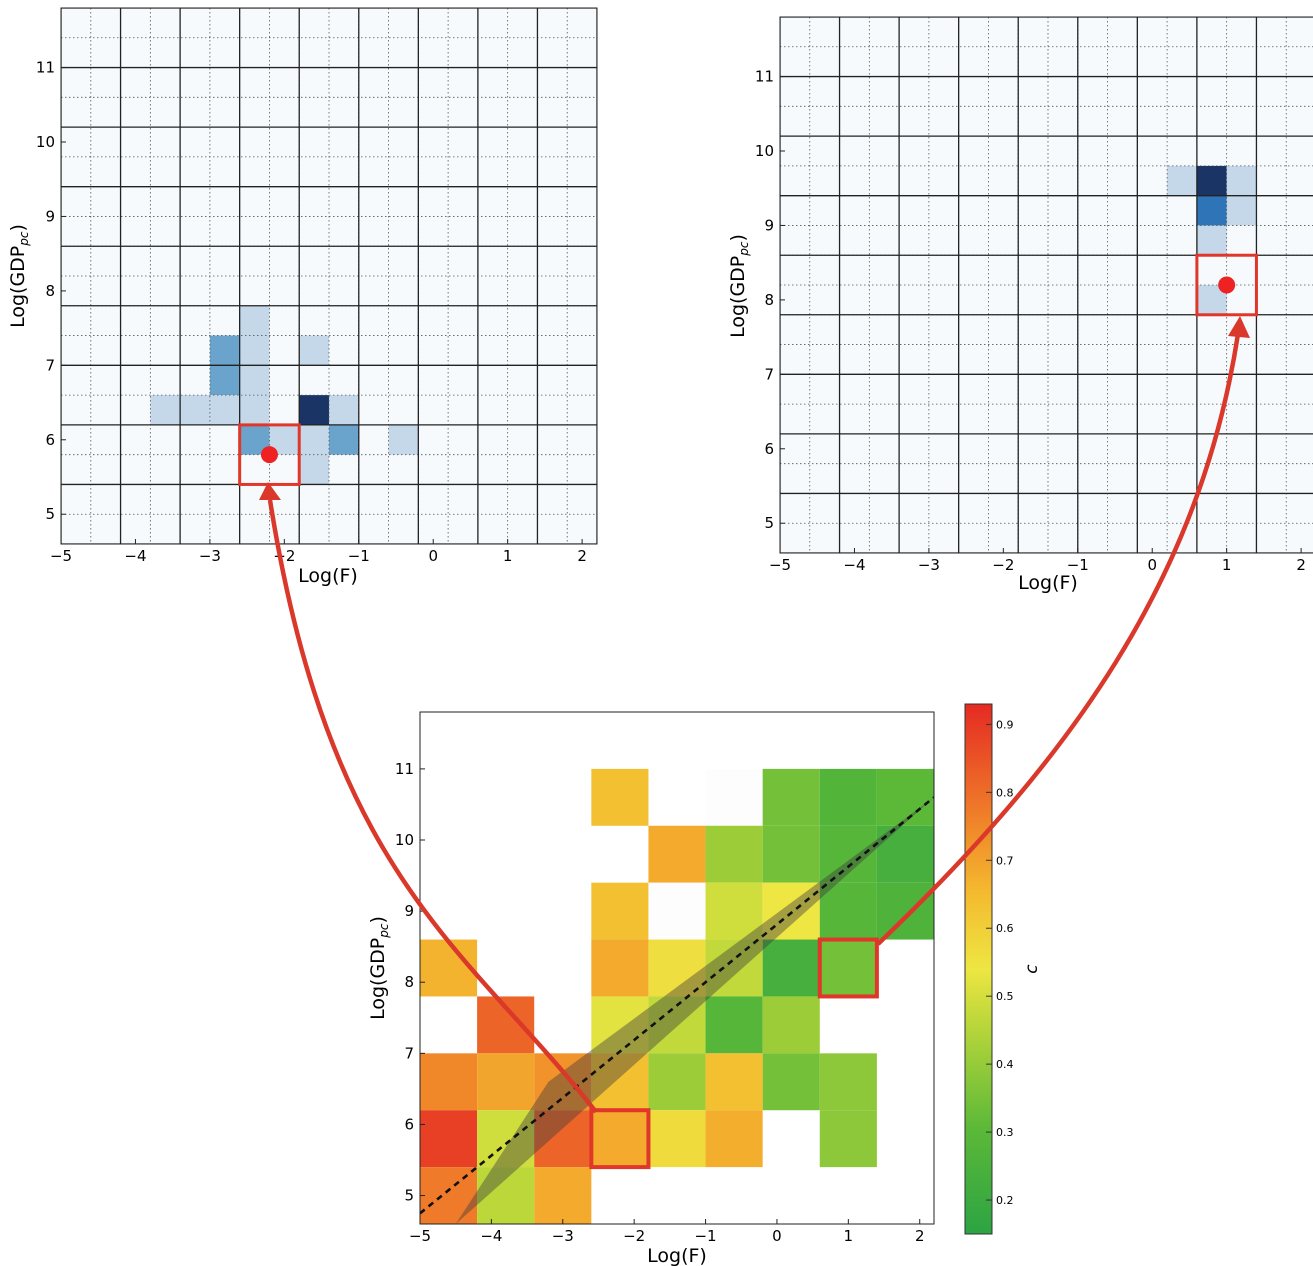 The image size is (1313, 1266). Describe the element at coordinates (378, 919) in the screenshot. I see `main-y-label-close: )` at that location.